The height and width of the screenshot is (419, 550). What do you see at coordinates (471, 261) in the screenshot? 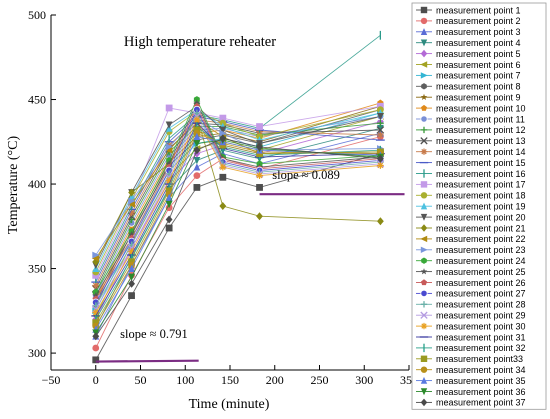
I see `legend-entry: measurement point 24` at bounding box center [471, 261].